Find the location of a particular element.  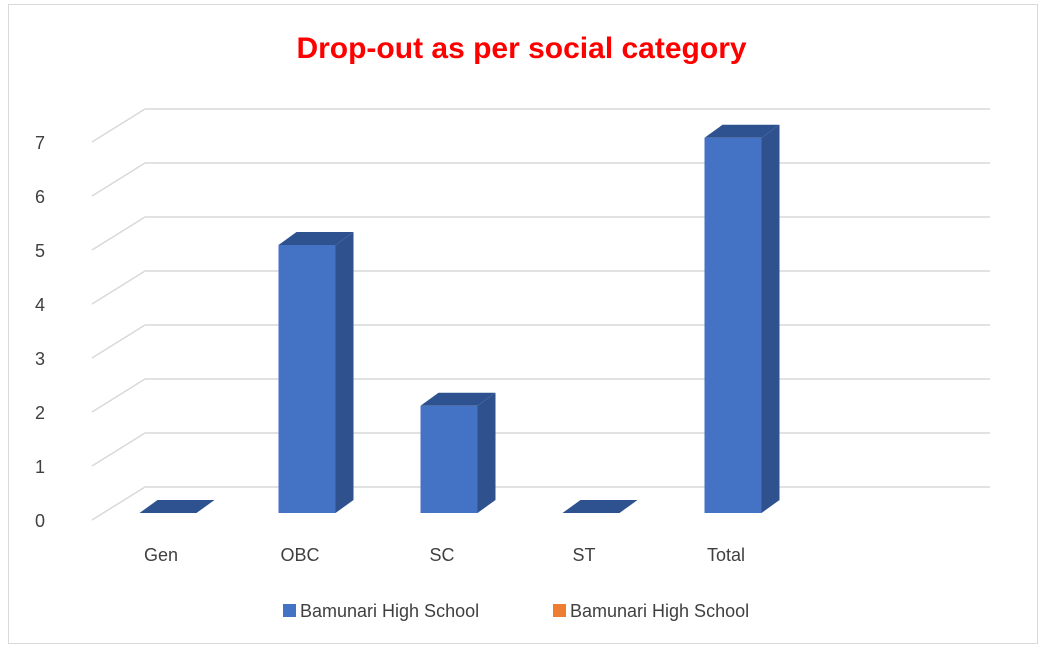

bar-total is located at coordinates (742, 319).